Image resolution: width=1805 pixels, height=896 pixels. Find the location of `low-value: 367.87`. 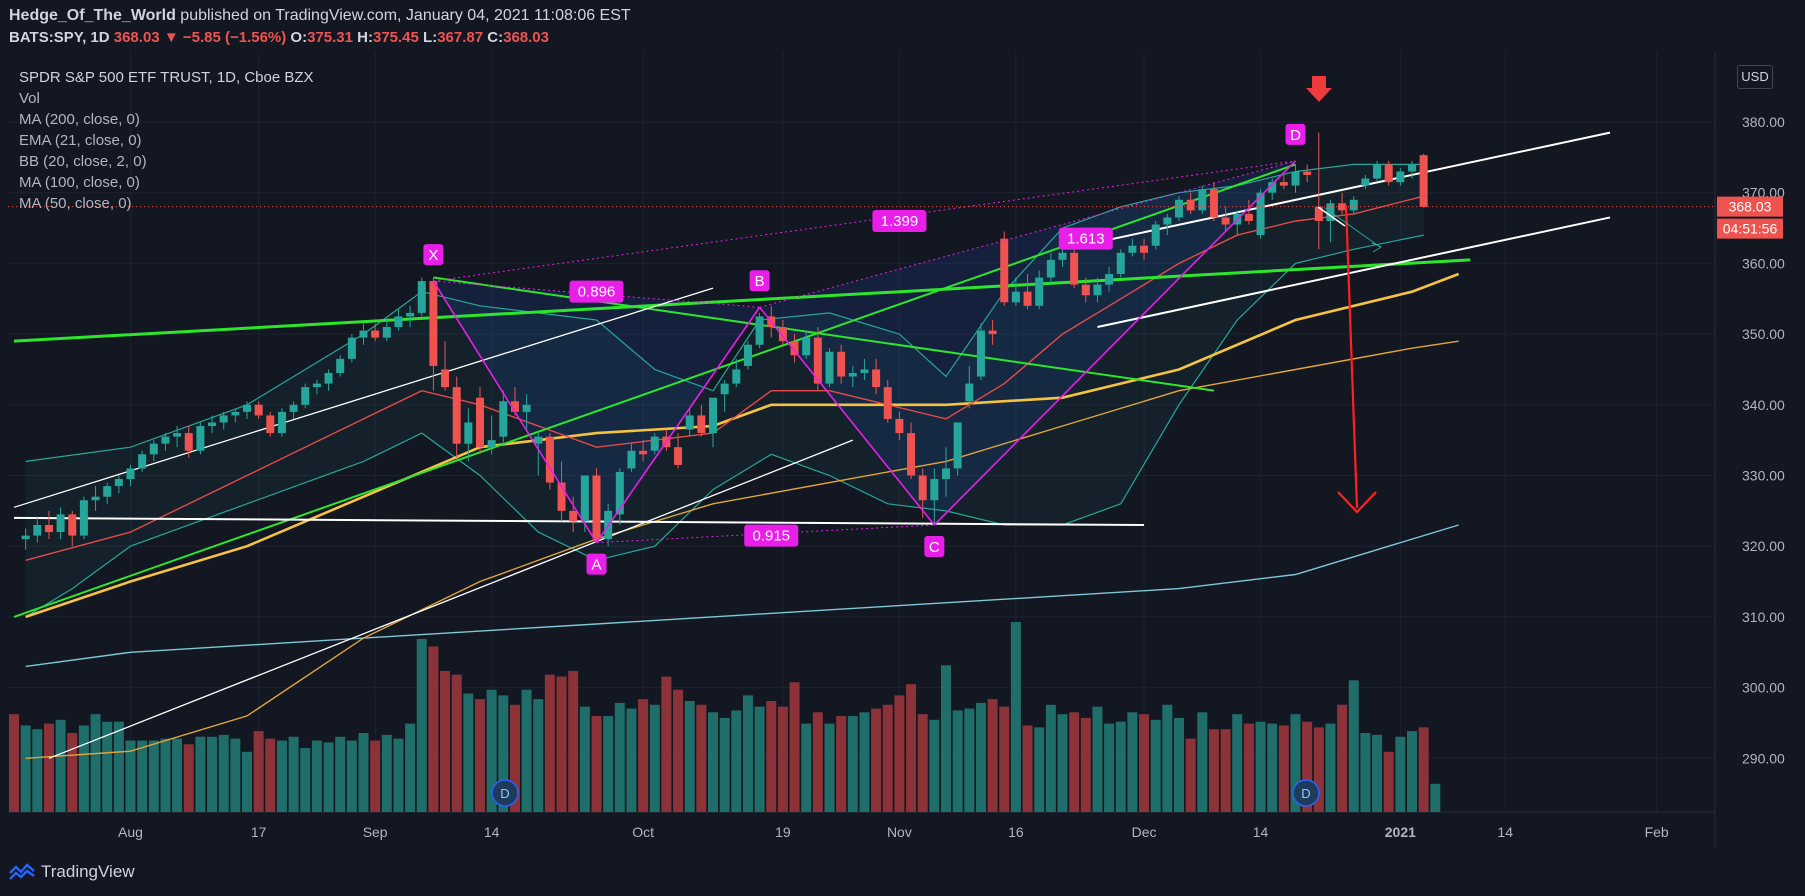

low-value: 367.87 is located at coordinates (460, 37).